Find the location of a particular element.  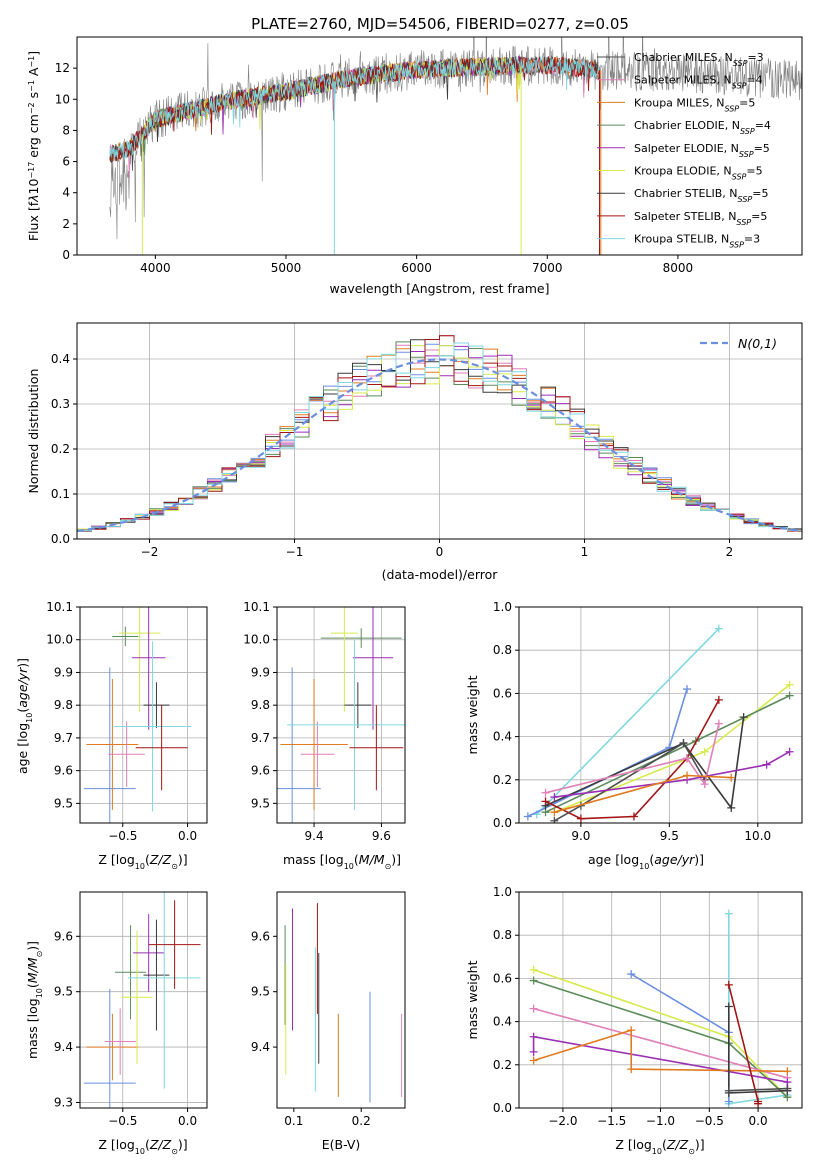

y-tick-label: 9.4 is located at coordinates (260, 1047).